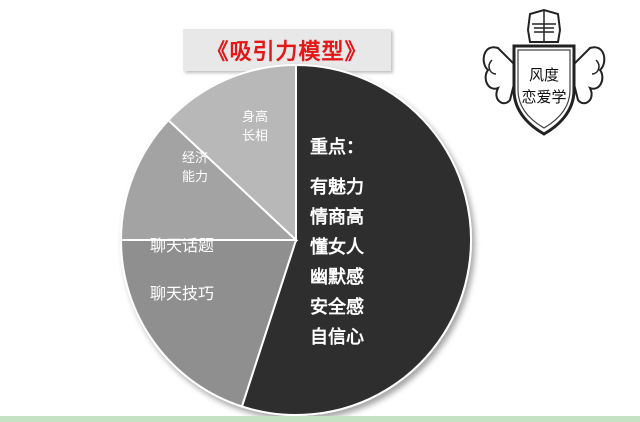 This screenshot has width=640, height=422. Describe the element at coordinates (255, 117) in the screenshot. I see `pie-label-3-0: 身高` at that location.